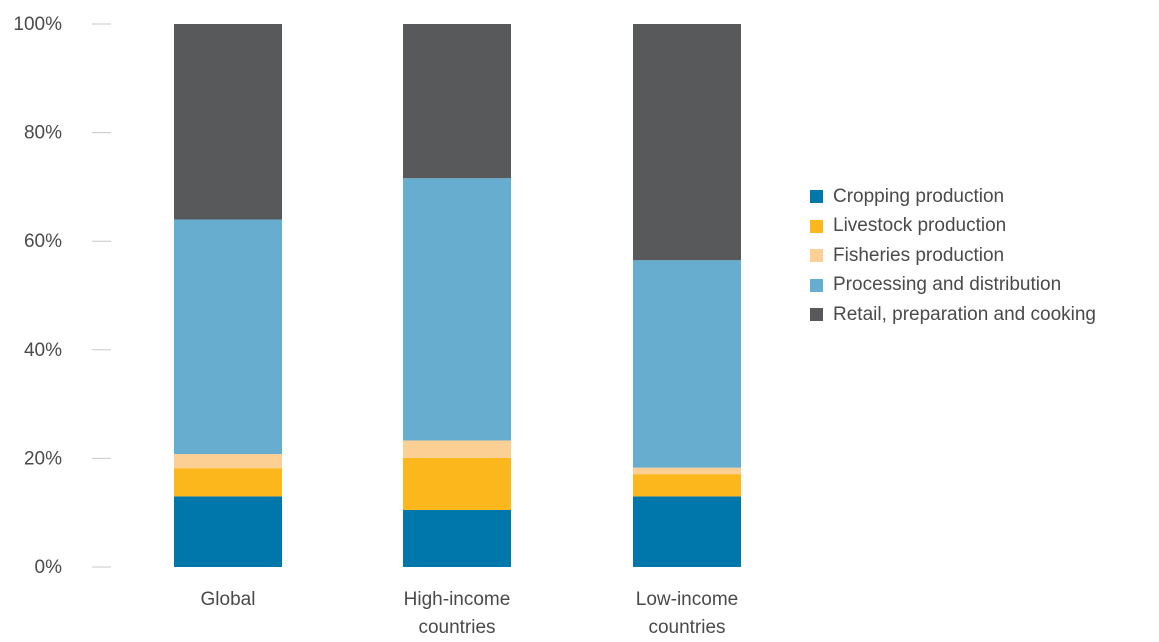 Image resolution: width=1159 pixels, height=642 pixels. What do you see at coordinates (43, 350) in the screenshot?
I see `y-tick-label: 40%` at bounding box center [43, 350].